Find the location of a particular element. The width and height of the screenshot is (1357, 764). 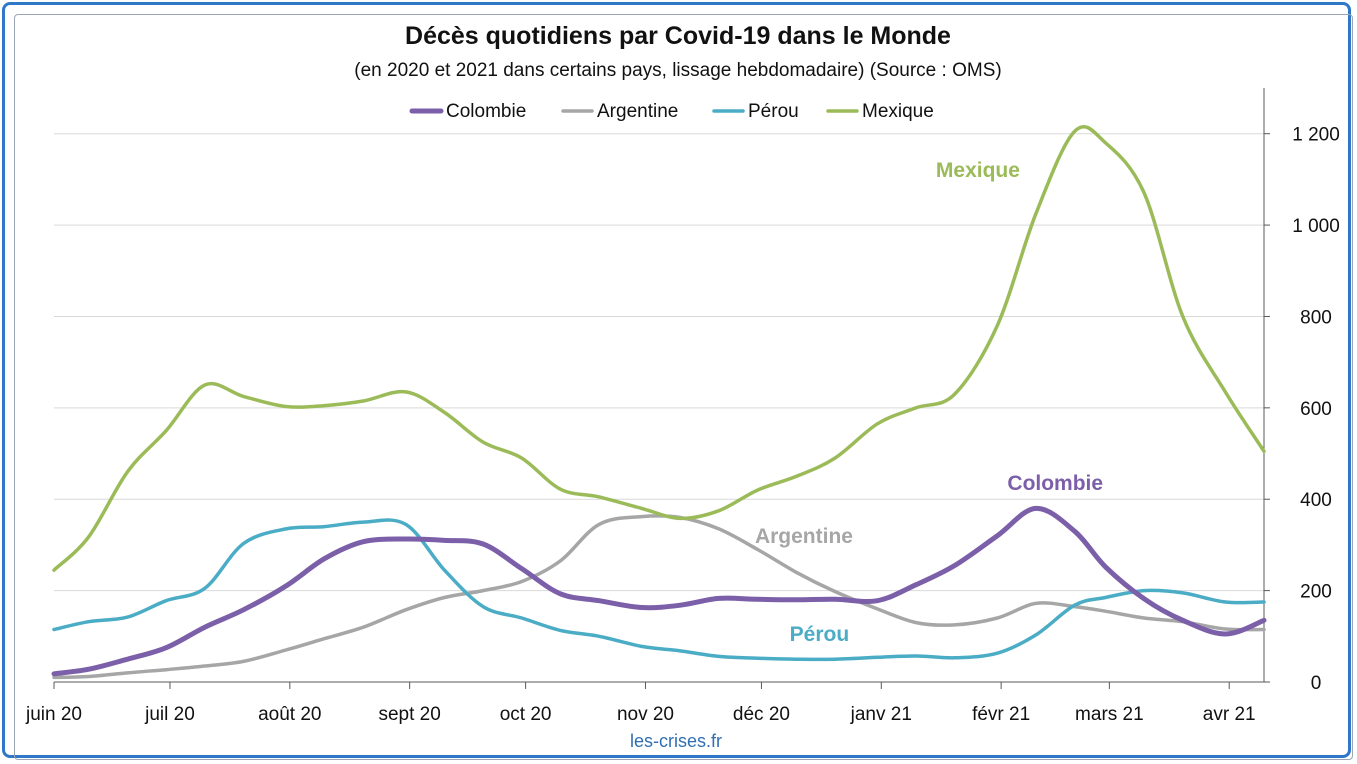

legend-label-colombie: Colombie is located at coordinates (486, 111).